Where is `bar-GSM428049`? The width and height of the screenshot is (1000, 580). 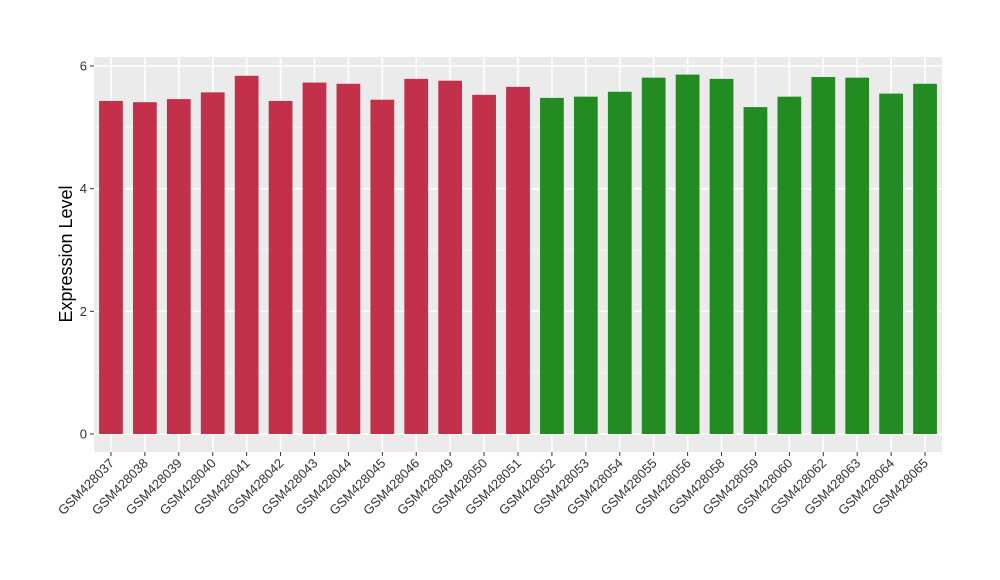
bar-GSM428049 is located at coordinates (450, 257).